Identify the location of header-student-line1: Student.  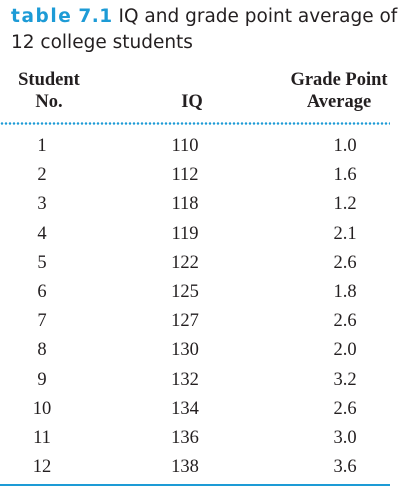
(49, 80).